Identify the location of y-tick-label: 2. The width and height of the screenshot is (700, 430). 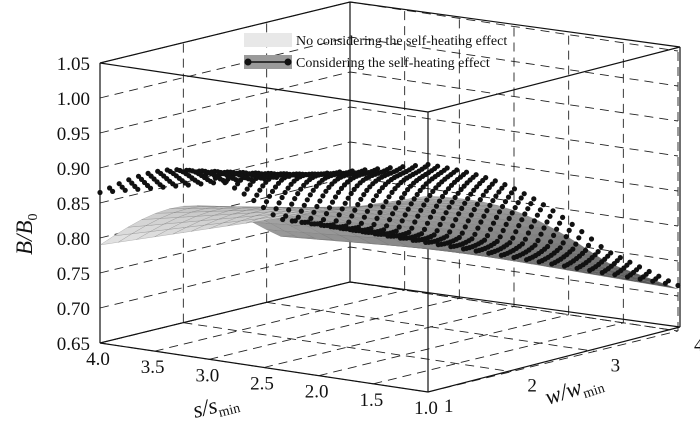
(532, 386).